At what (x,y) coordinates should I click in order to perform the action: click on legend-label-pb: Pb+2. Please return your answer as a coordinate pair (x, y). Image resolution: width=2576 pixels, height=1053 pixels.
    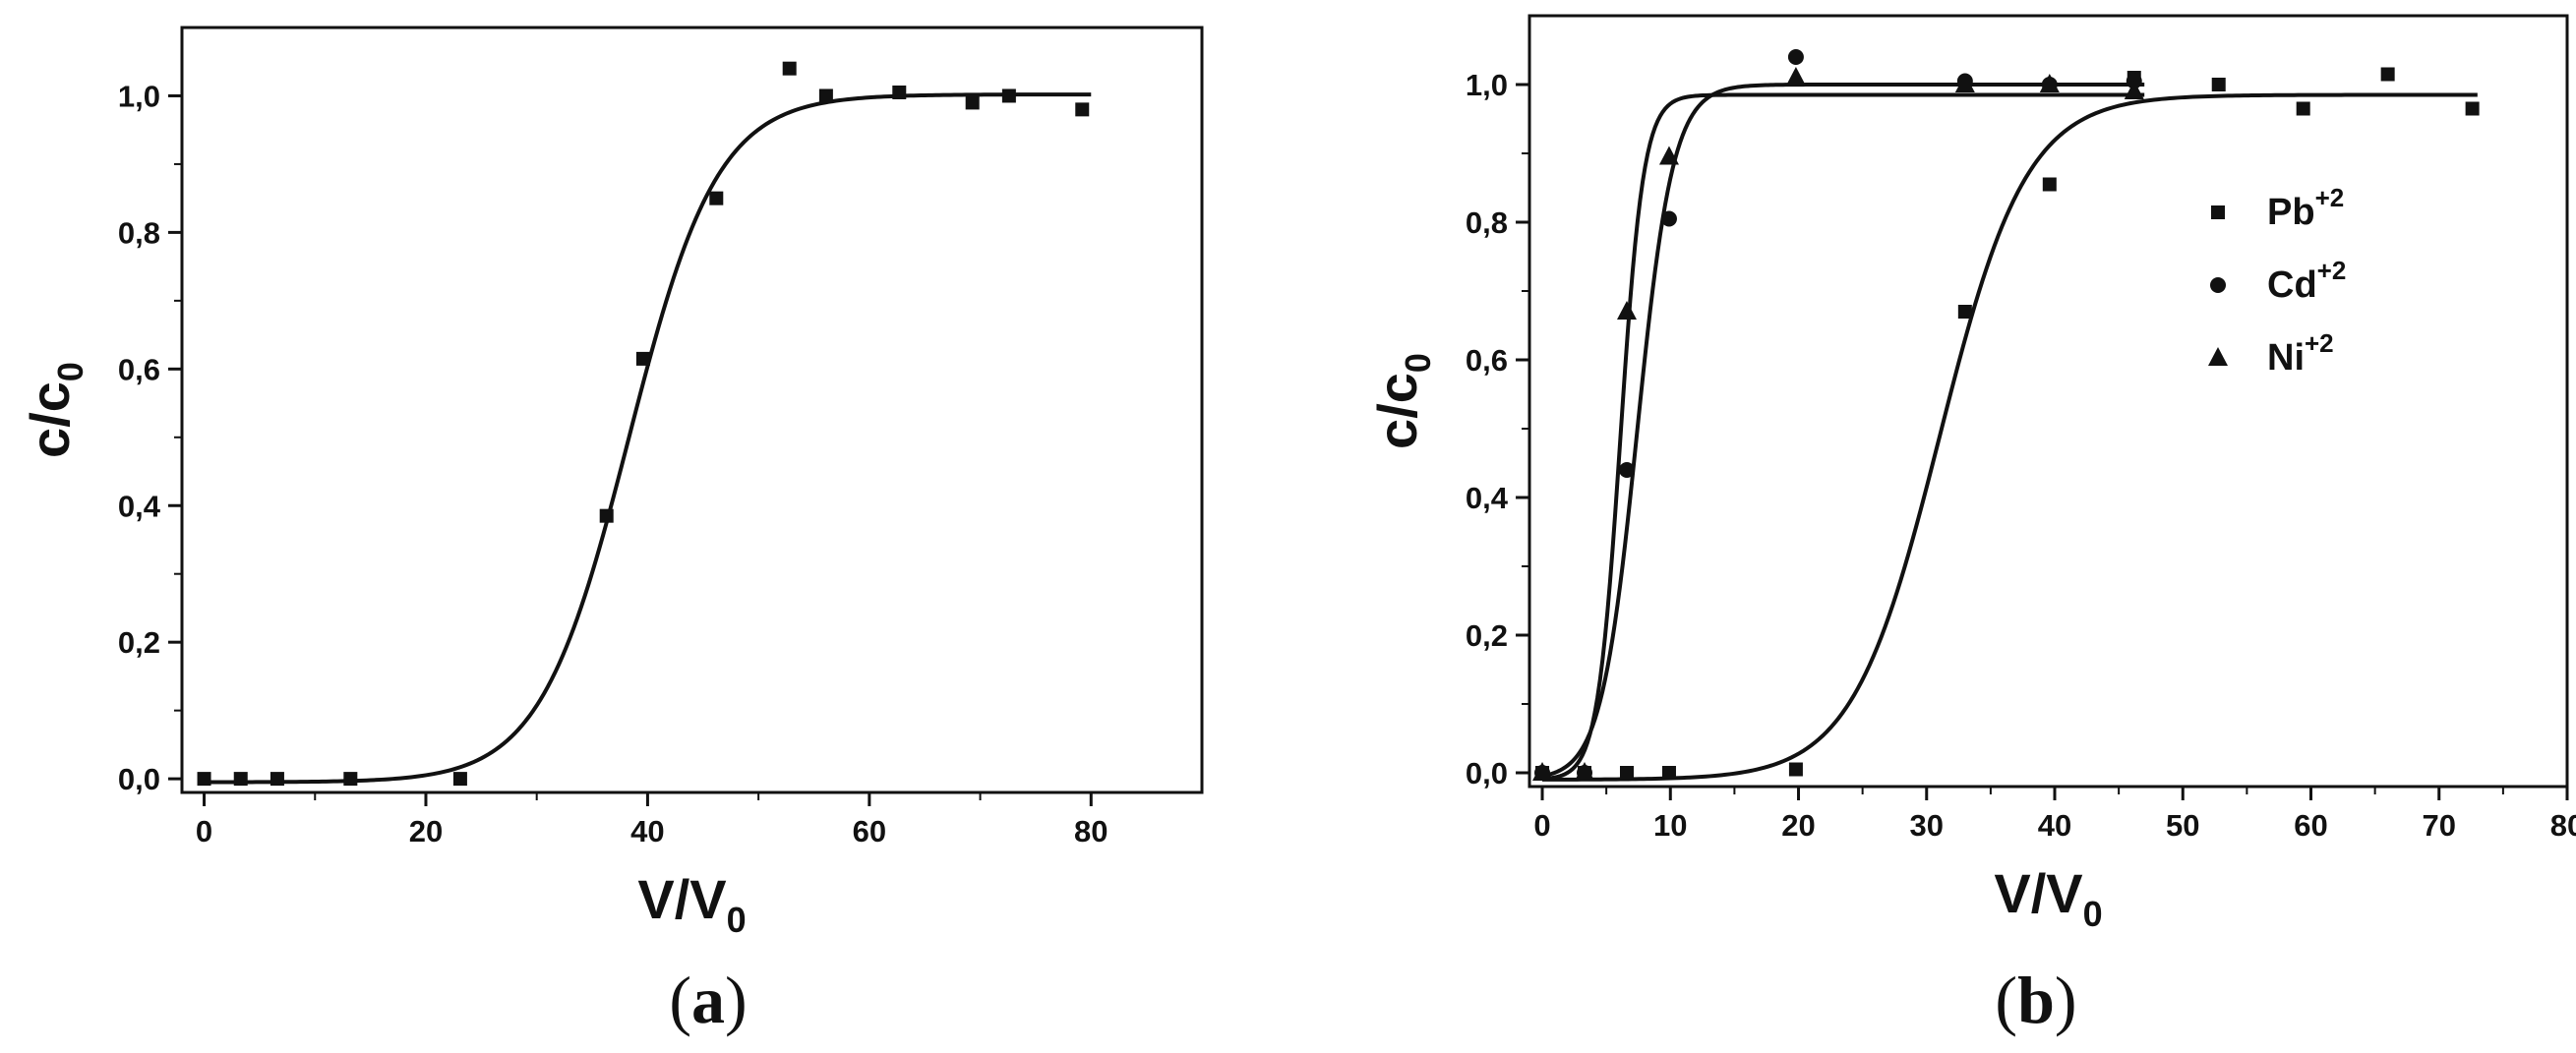
    Looking at the image, I should click on (2305, 208).